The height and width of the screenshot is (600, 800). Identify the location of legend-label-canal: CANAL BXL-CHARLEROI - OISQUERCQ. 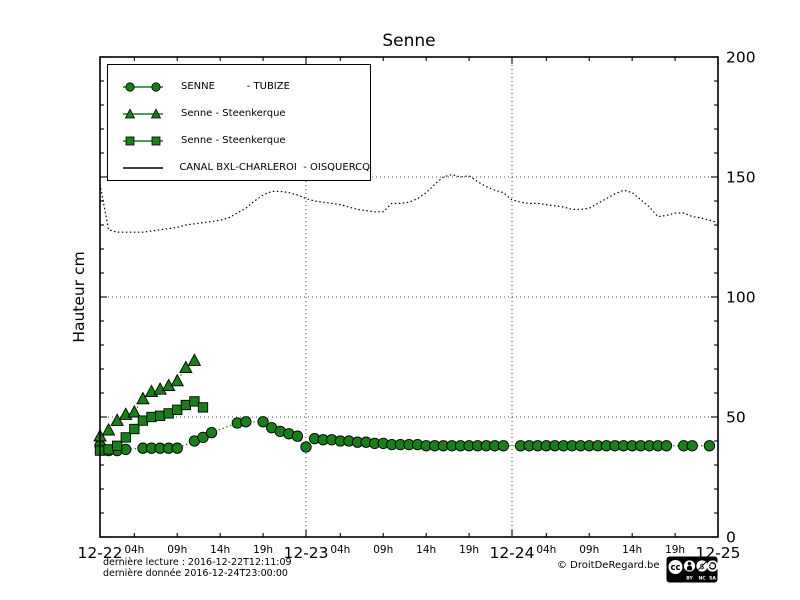
(274, 167).